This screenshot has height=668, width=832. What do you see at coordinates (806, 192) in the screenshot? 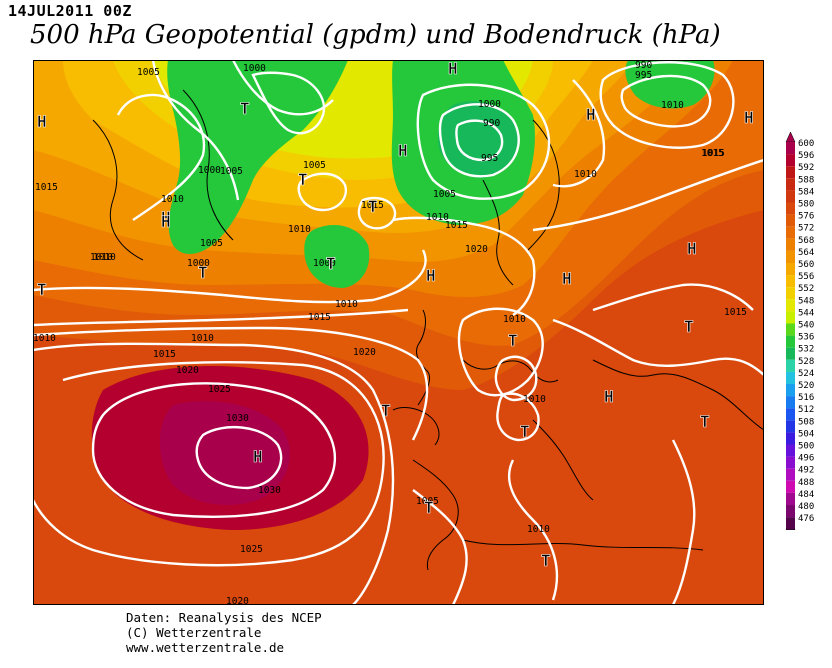
I see `scale-label: 584` at bounding box center [806, 192].